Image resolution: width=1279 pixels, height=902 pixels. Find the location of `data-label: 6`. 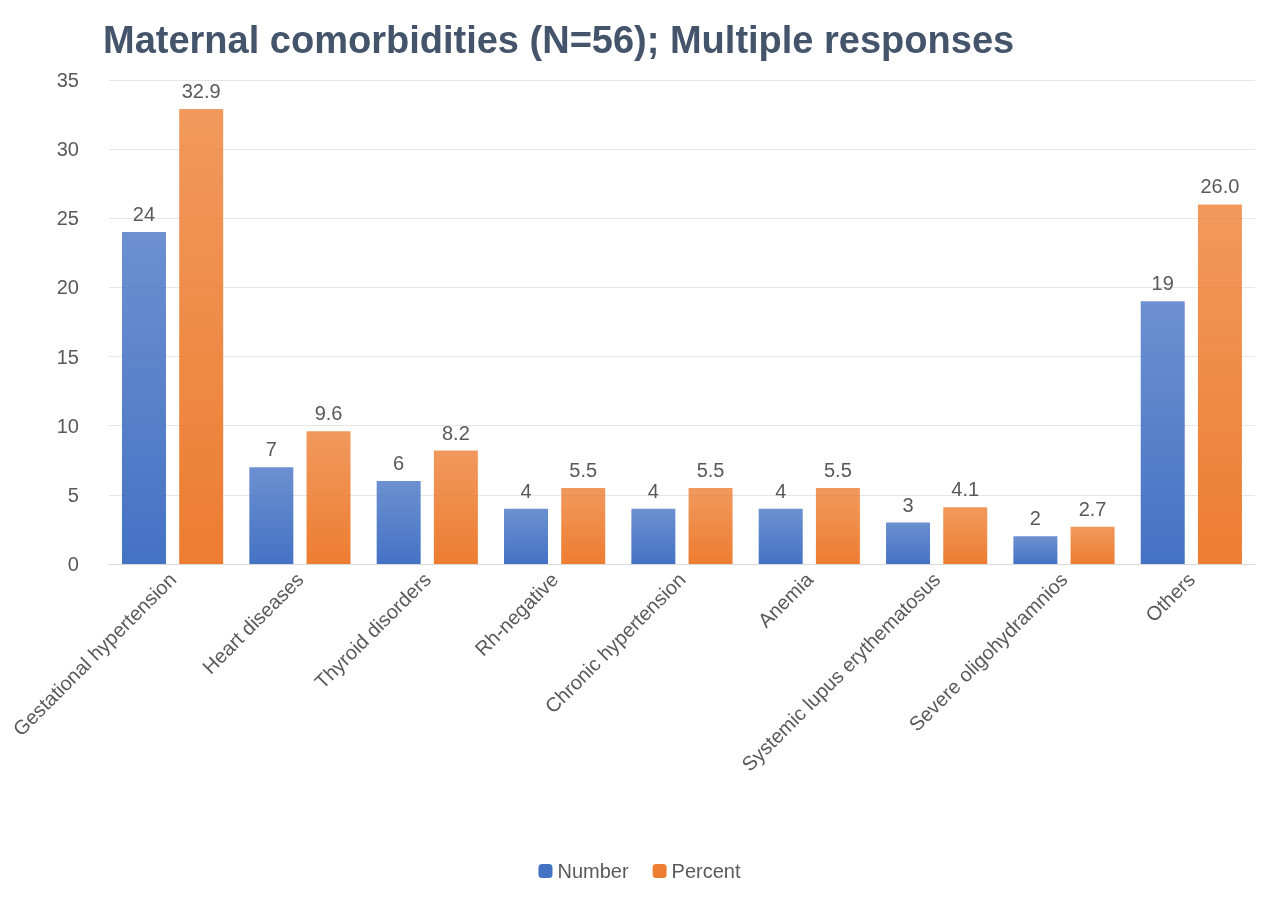

data-label: 6 is located at coordinates (399, 463).